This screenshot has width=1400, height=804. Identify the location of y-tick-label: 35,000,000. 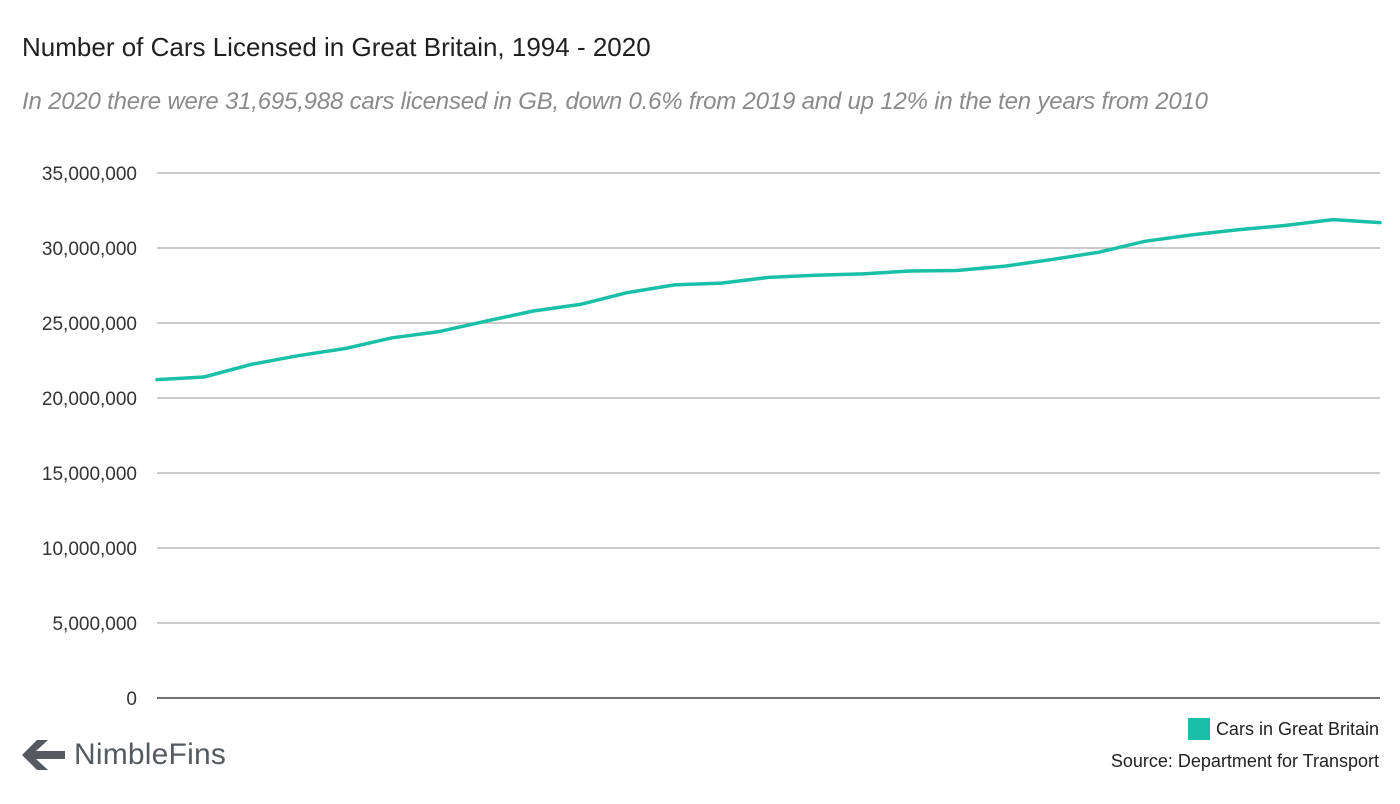
(89, 174).